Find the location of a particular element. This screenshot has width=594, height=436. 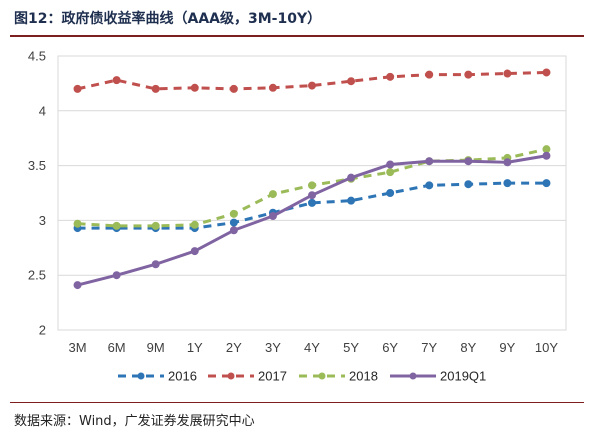

y-axis-tick-labels: 2 2.5 3 3.5 4 4.5 is located at coordinates (37, 193).